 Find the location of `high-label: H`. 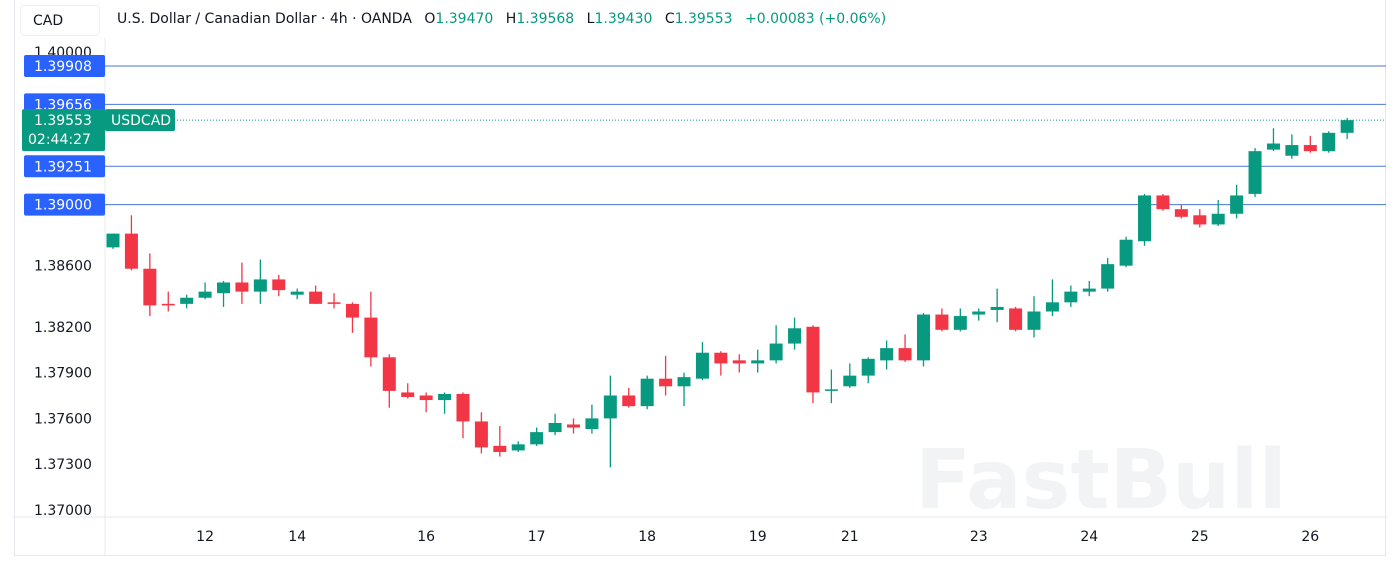

high-label: H is located at coordinates (511, 19).